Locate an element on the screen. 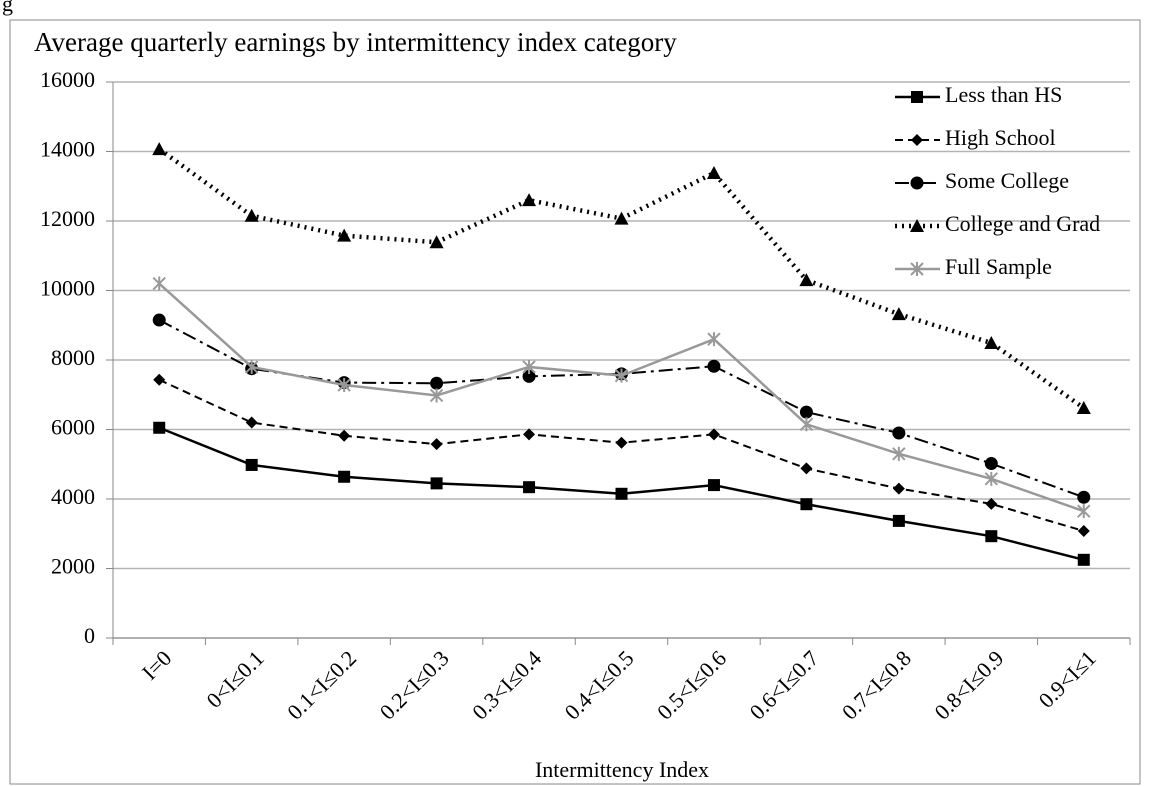 This screenshot has width=1153, height=786. y-tick-label: 6000 is located at coordinates (73, 427).